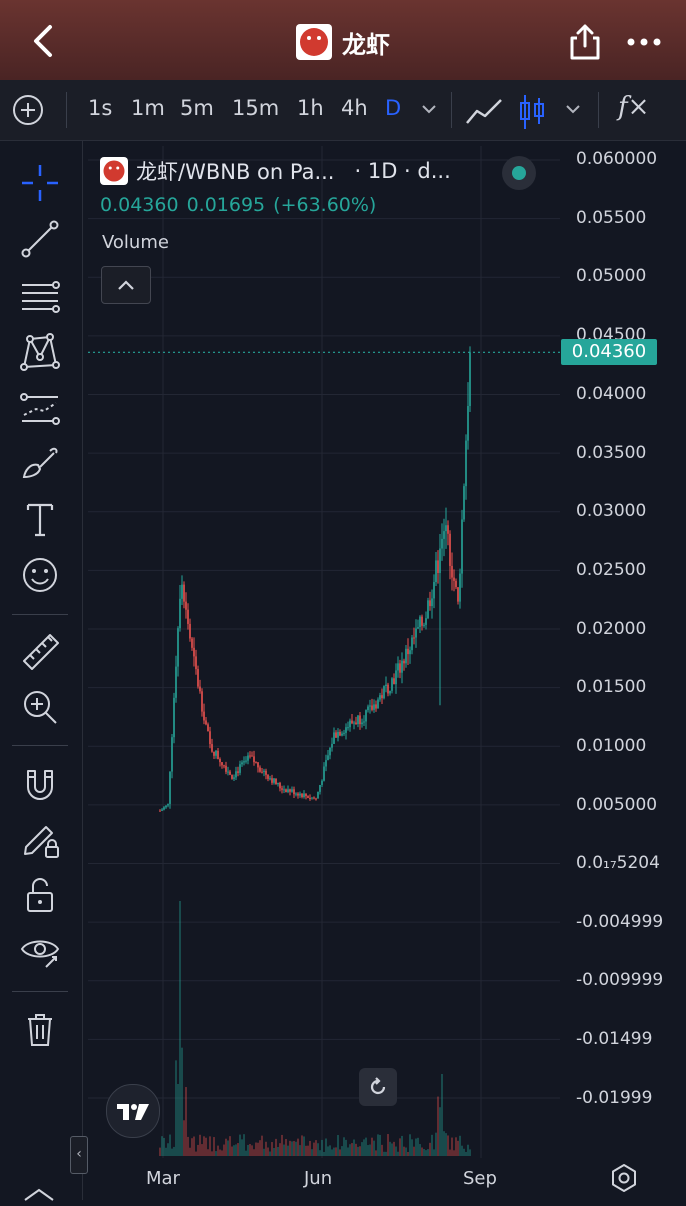  Describe the element at coordinates (617, 159) in the screenshot. I see `price-axis-label: 0.060000` at that location.